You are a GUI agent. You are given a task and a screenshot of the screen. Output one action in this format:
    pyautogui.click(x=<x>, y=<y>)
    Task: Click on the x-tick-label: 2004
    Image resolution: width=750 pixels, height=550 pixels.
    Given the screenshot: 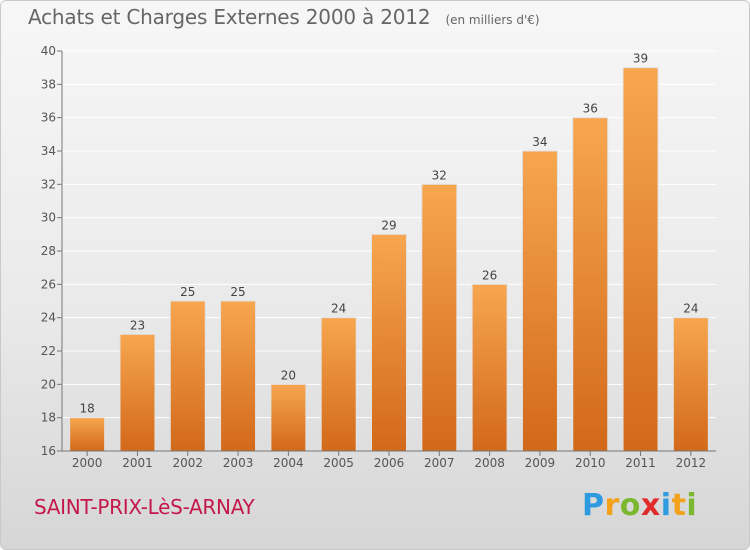 What is the action you would take?
    pyautogui.click(x=288, y=463)
    